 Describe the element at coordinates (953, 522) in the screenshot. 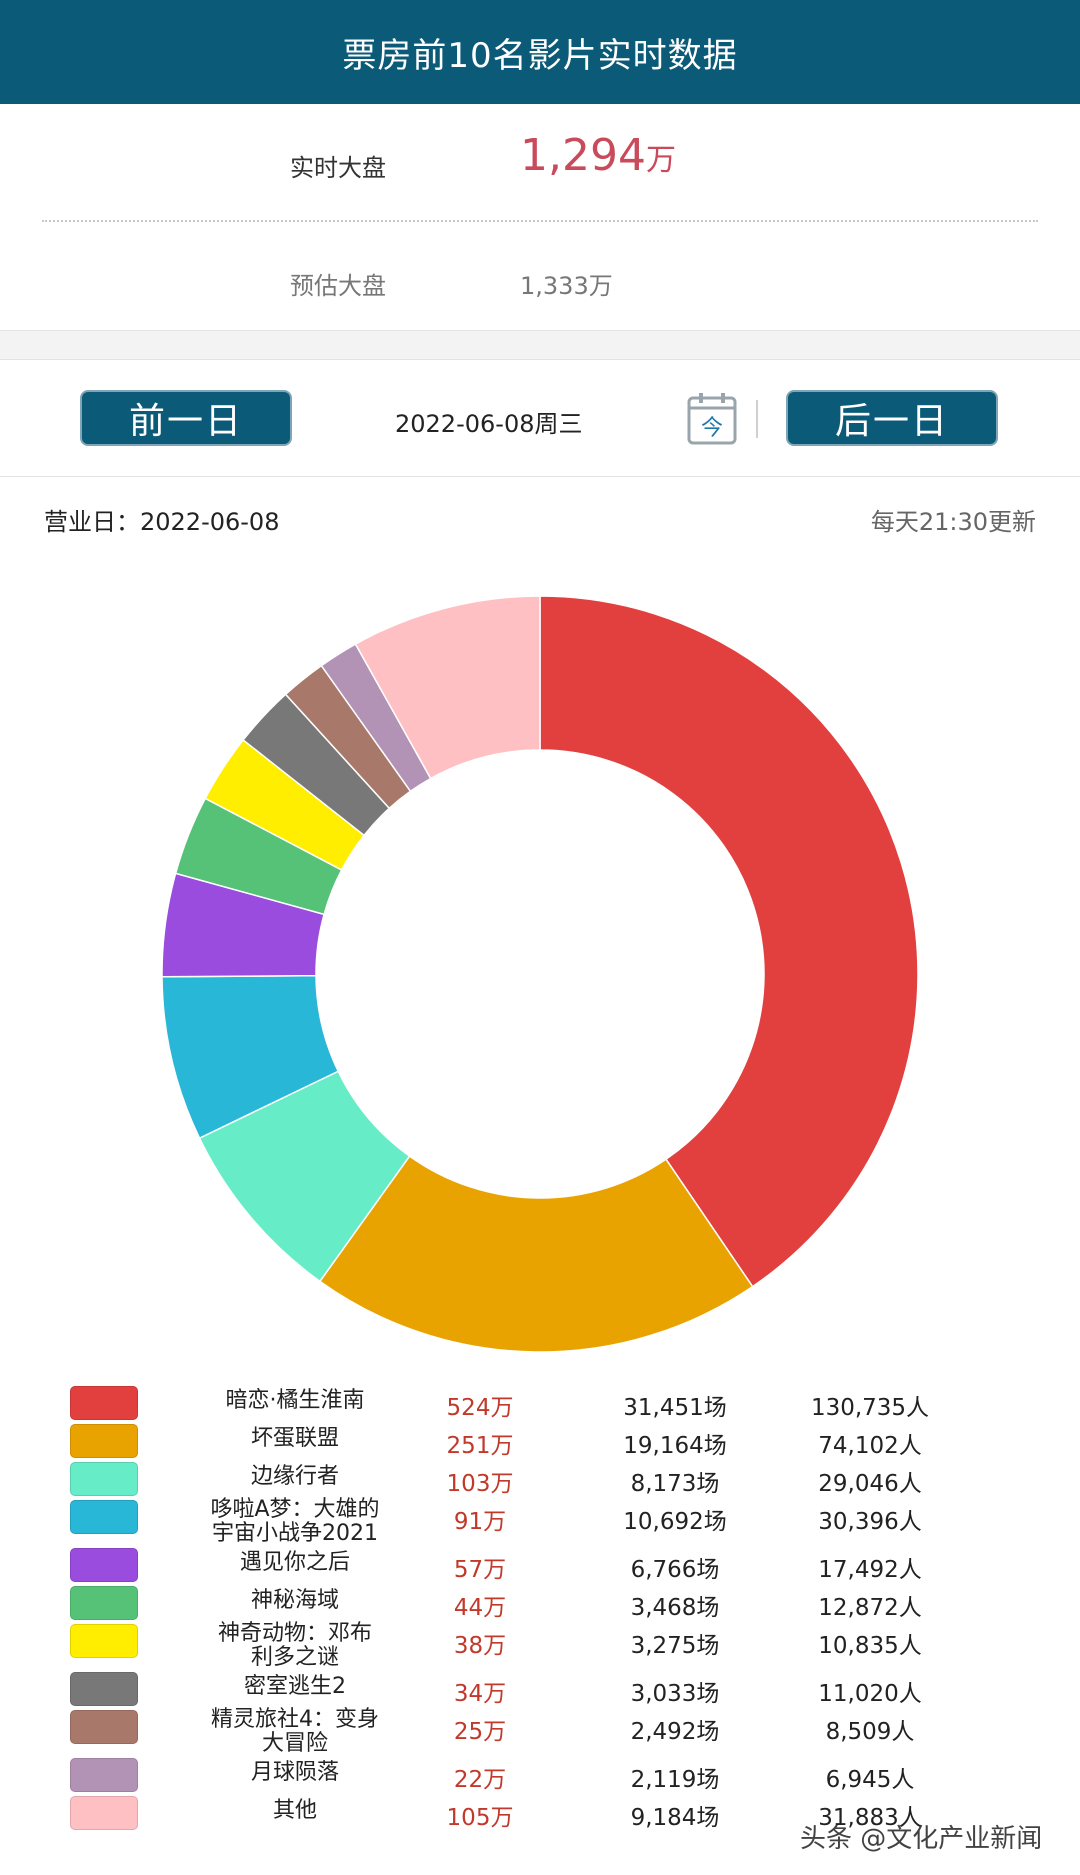

I see `update-note: 每天21:30更新` at that location.